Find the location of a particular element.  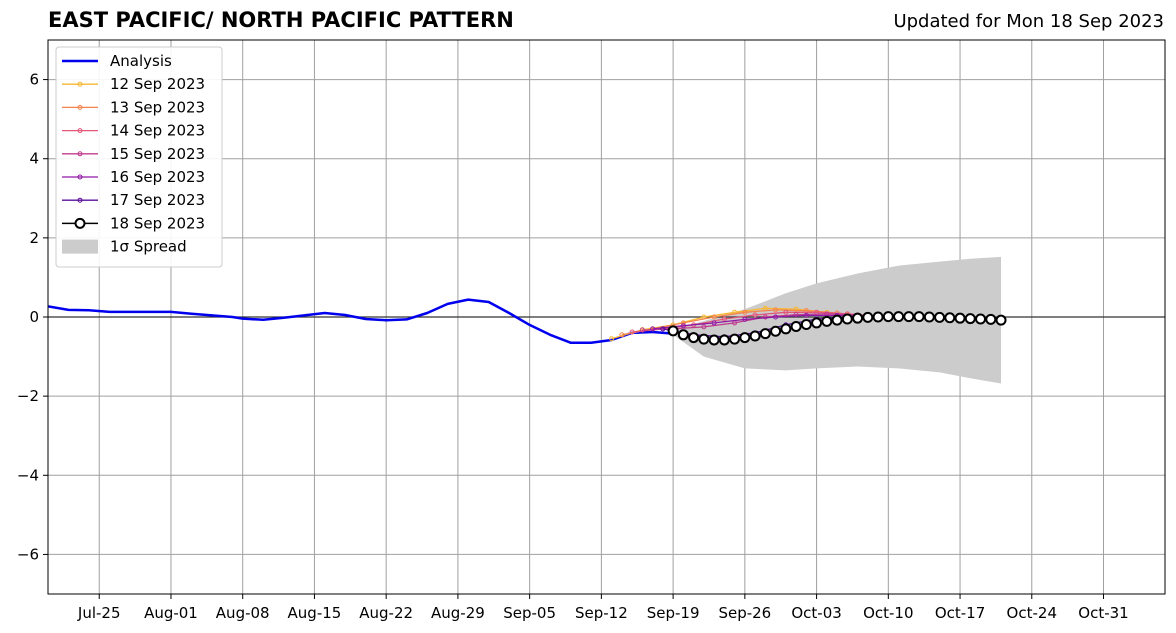

y-tick-label: 2 is located at coordinates (34, 238).